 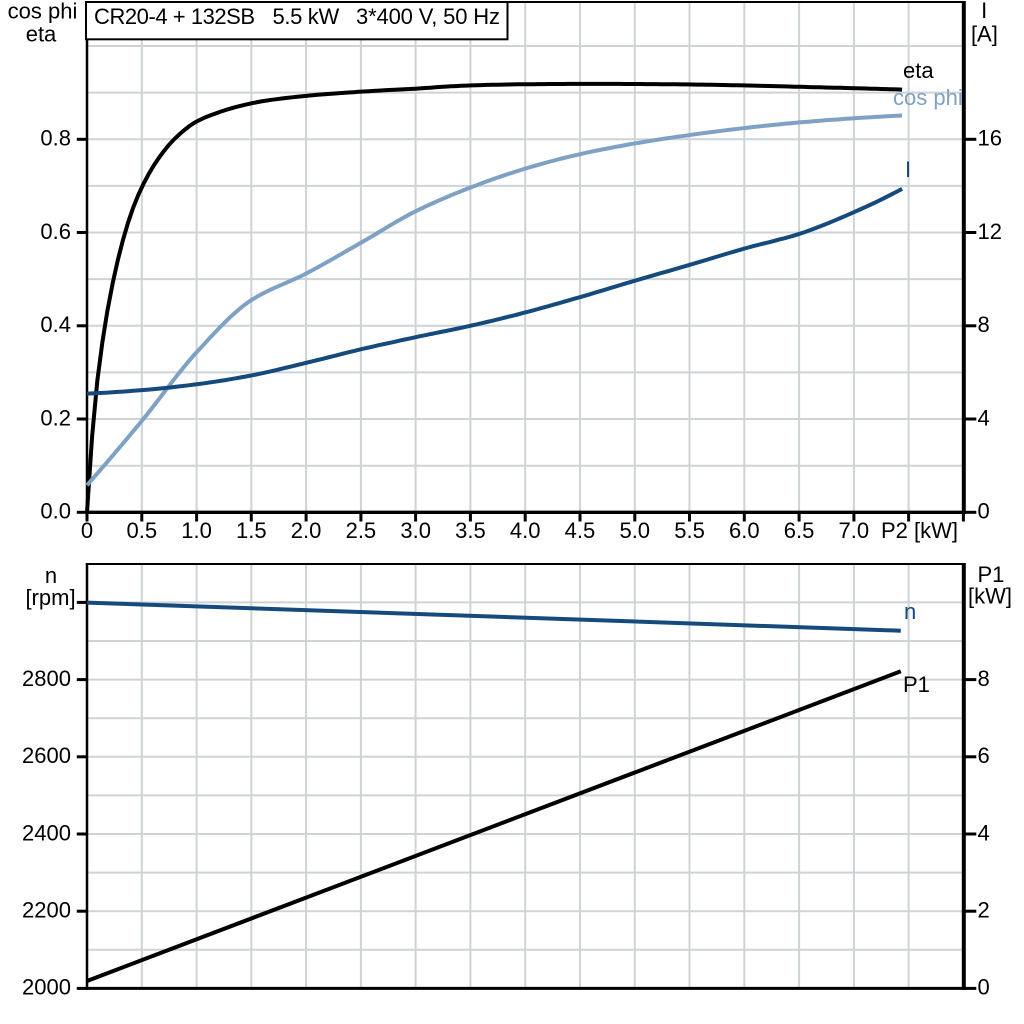 I want to click on svg-text: 5.0, so click(x=634, y=530).